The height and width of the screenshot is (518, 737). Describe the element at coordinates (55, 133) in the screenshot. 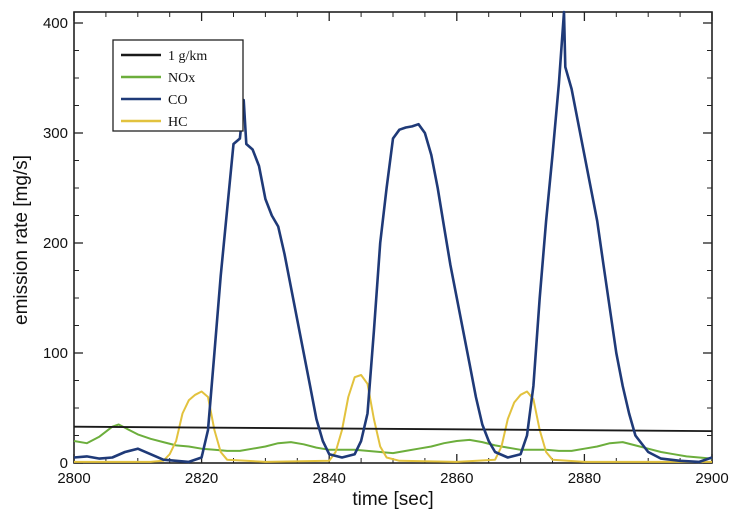

I see `y-tick-label: 300` at that location.